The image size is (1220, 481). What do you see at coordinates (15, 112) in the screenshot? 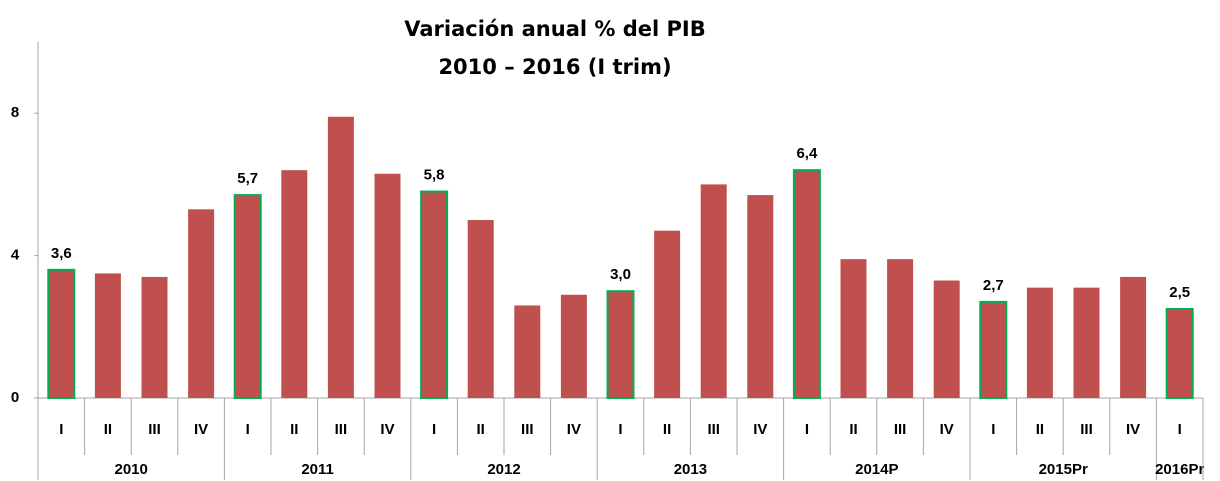
I see `y-tick-label: 8` at bounding box center [15, 112].